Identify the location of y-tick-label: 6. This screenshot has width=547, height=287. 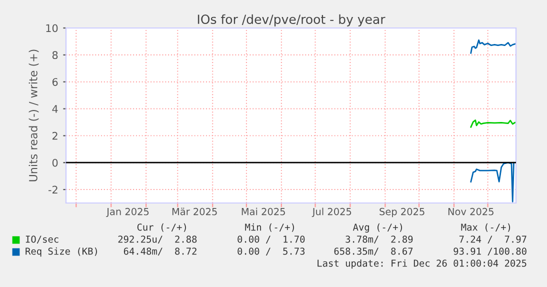
(55, 82).